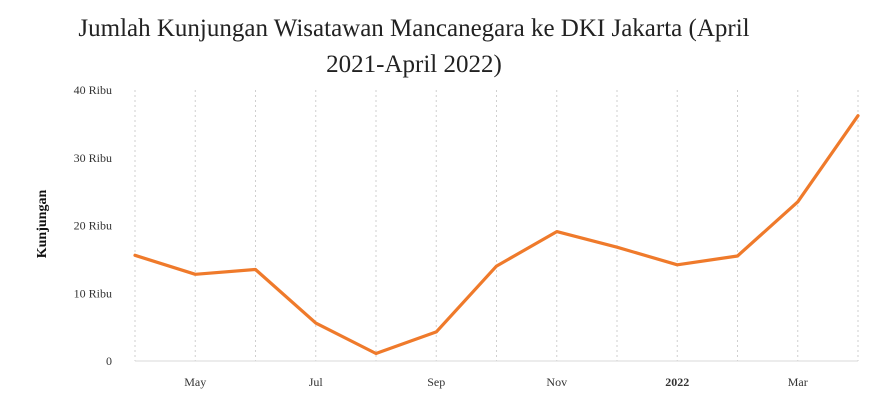 This screenshot has height=403, width=883. Describe the element at coordinates (556, 382) in the screenshot. I see `x-tick-label: Nov` at that location.